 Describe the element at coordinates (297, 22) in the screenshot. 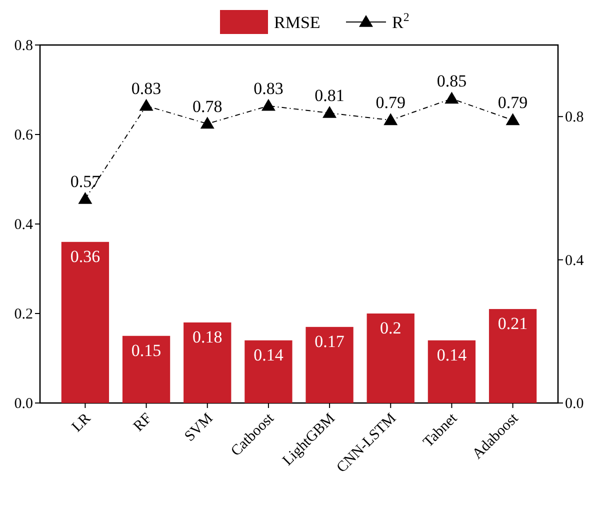

I see `legend-label: RMSE` at that location.